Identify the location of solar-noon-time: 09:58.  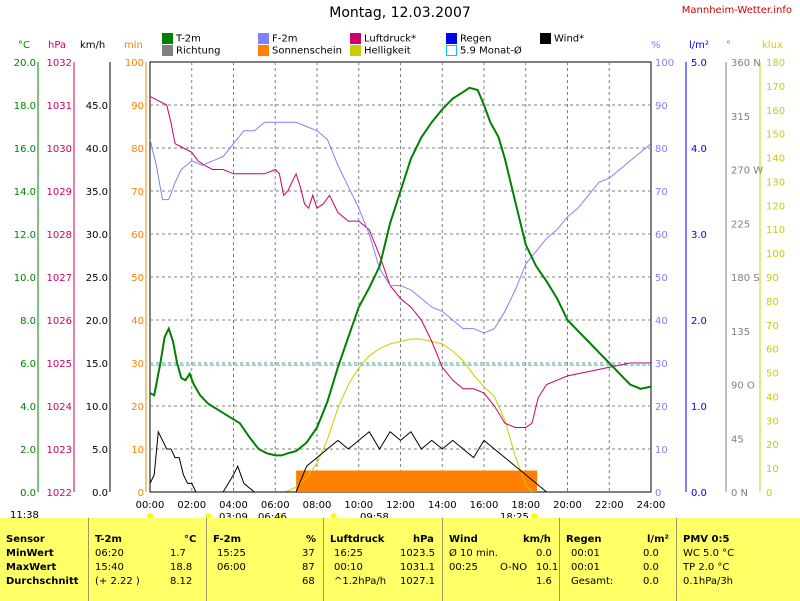
(374, 518).